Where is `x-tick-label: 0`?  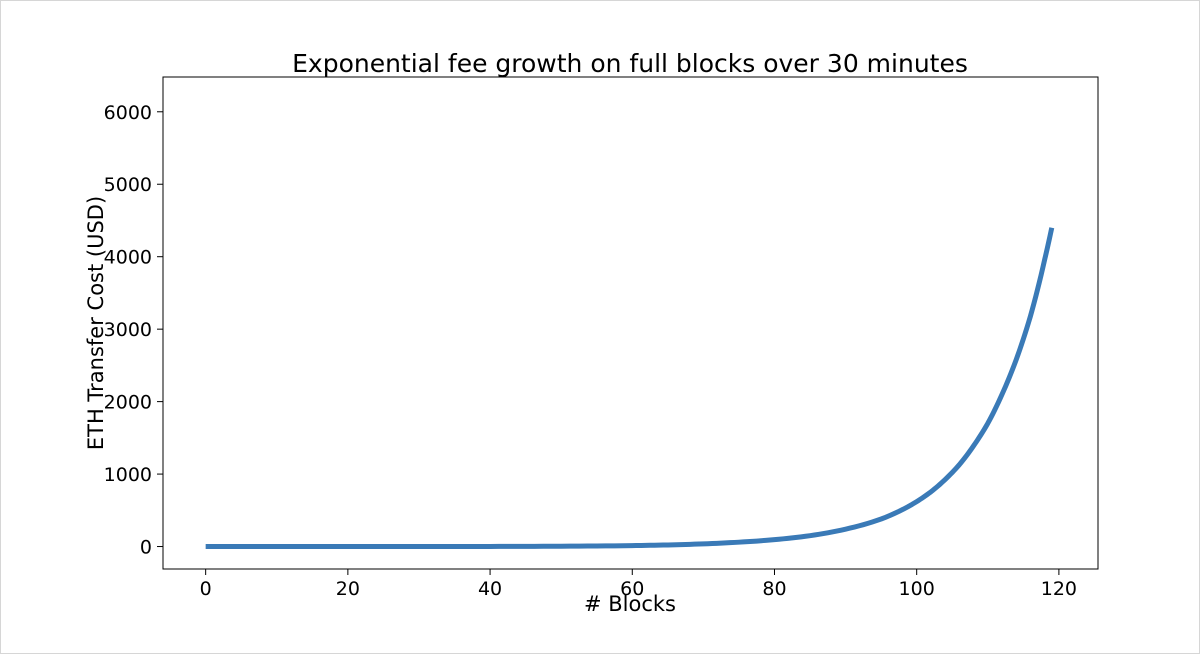 x-tick-label: 0 is located at coordinates (206, 589).